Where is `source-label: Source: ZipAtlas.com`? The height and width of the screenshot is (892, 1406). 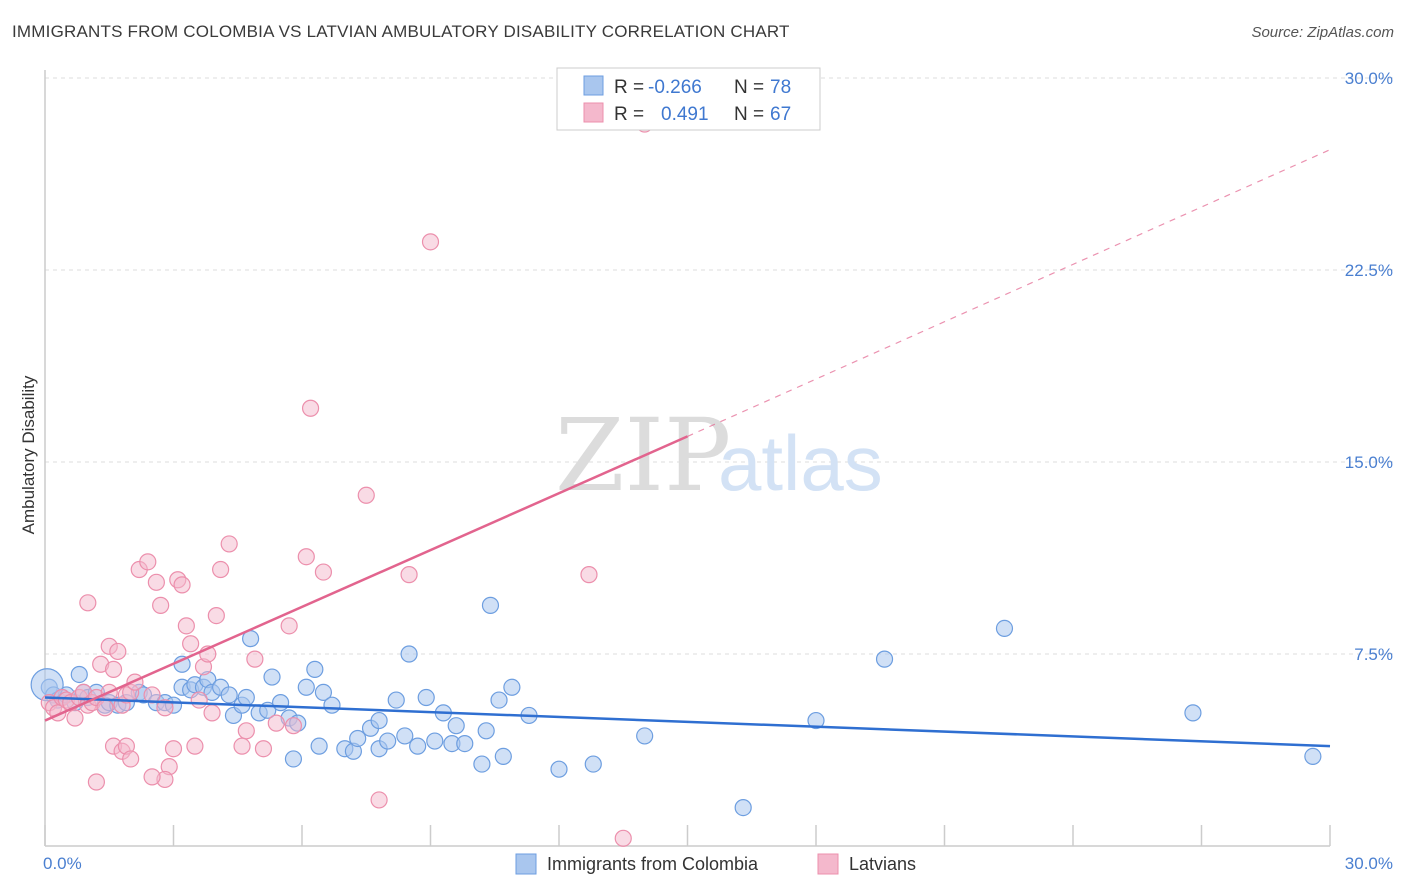
source-label: Source: ZipAtlas.com is located at coordinates (1322, 32).